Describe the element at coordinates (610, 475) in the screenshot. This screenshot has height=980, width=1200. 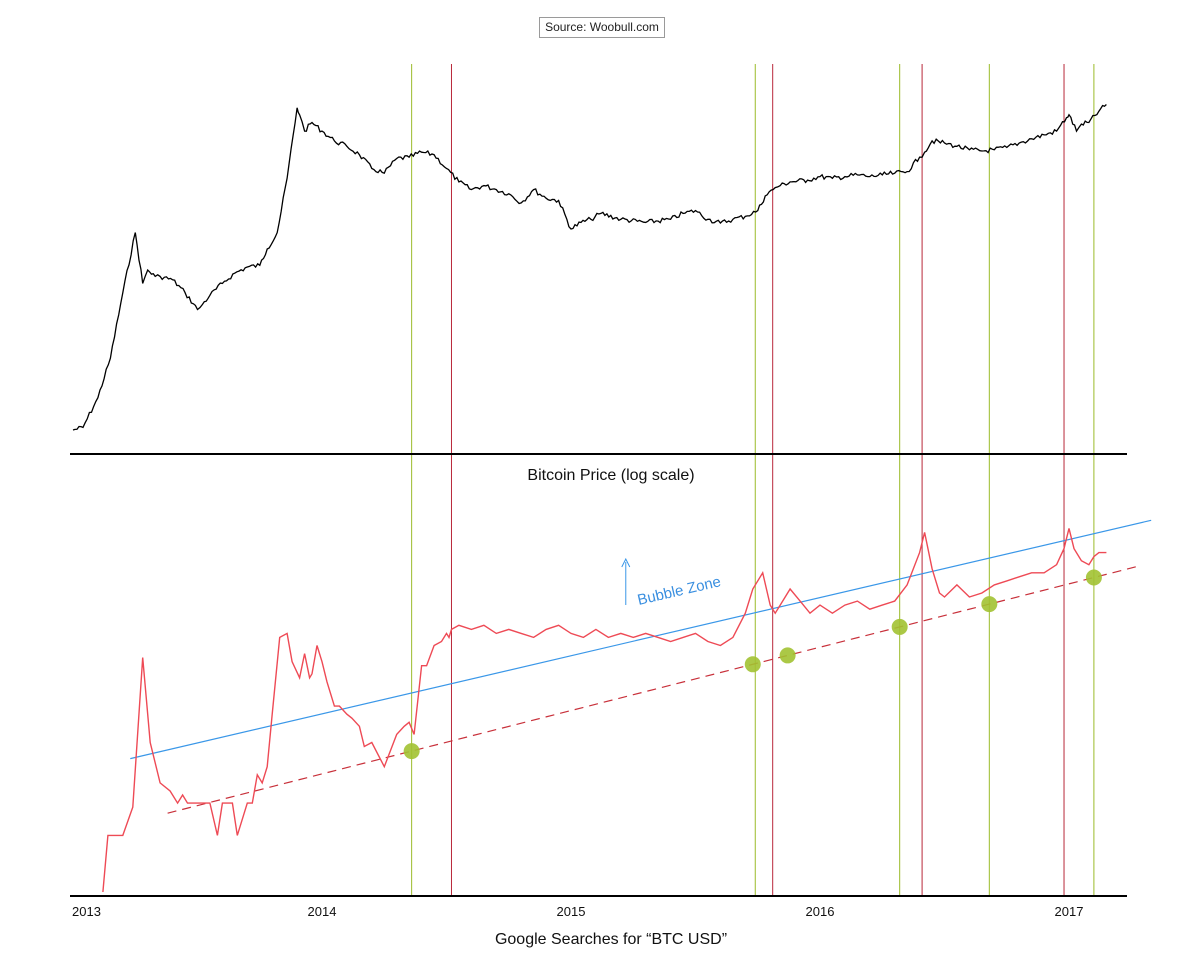
I see `price-axis-title: Bitcoin Price (log scale)` at that location.